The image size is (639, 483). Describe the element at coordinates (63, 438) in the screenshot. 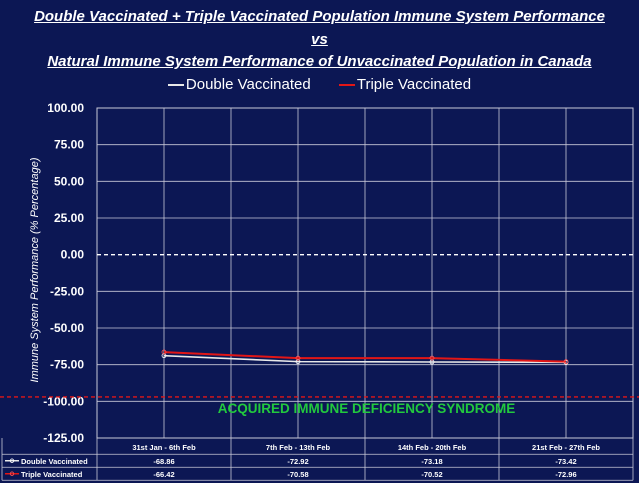

I see `y-tick-label: -125.00` at that location.